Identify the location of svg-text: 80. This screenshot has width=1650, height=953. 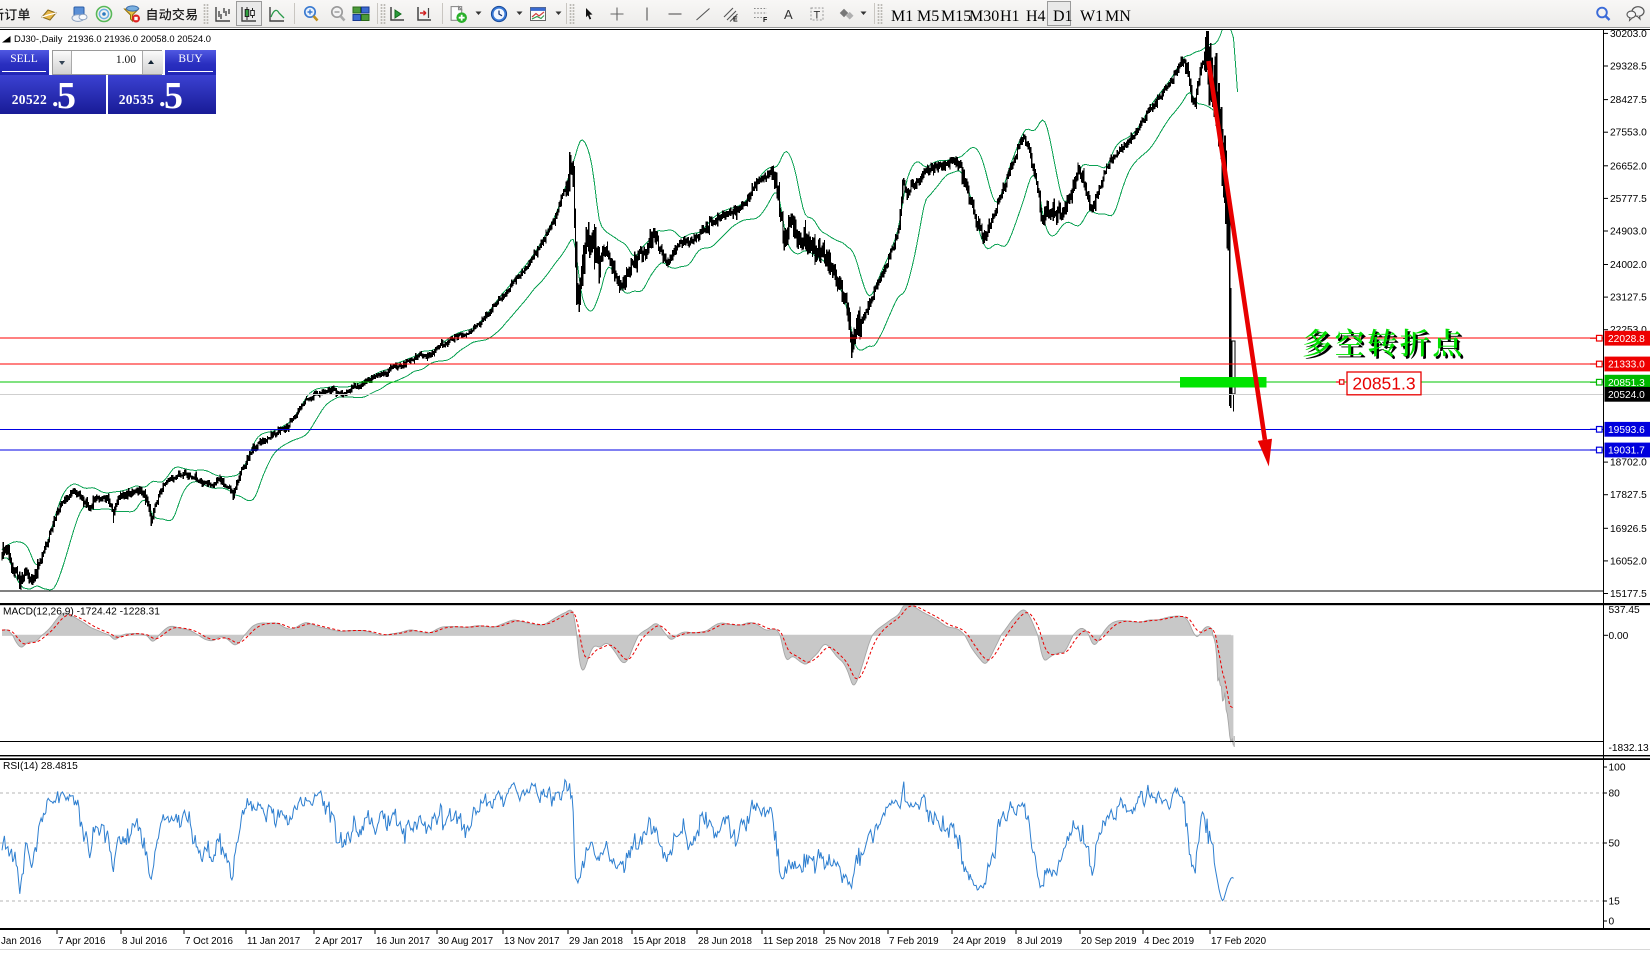
(1615, 794).